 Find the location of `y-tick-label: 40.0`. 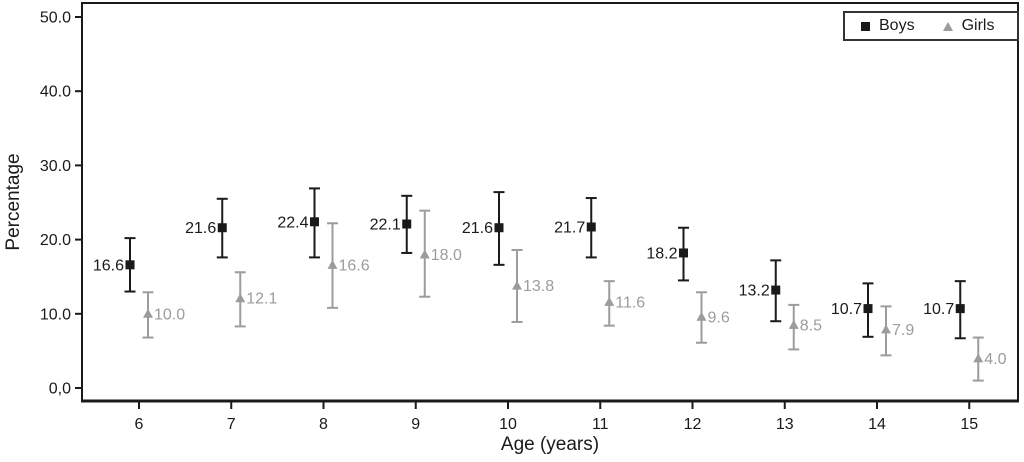

y-tick-label: 40.0 is located at coordinates (55, 92).